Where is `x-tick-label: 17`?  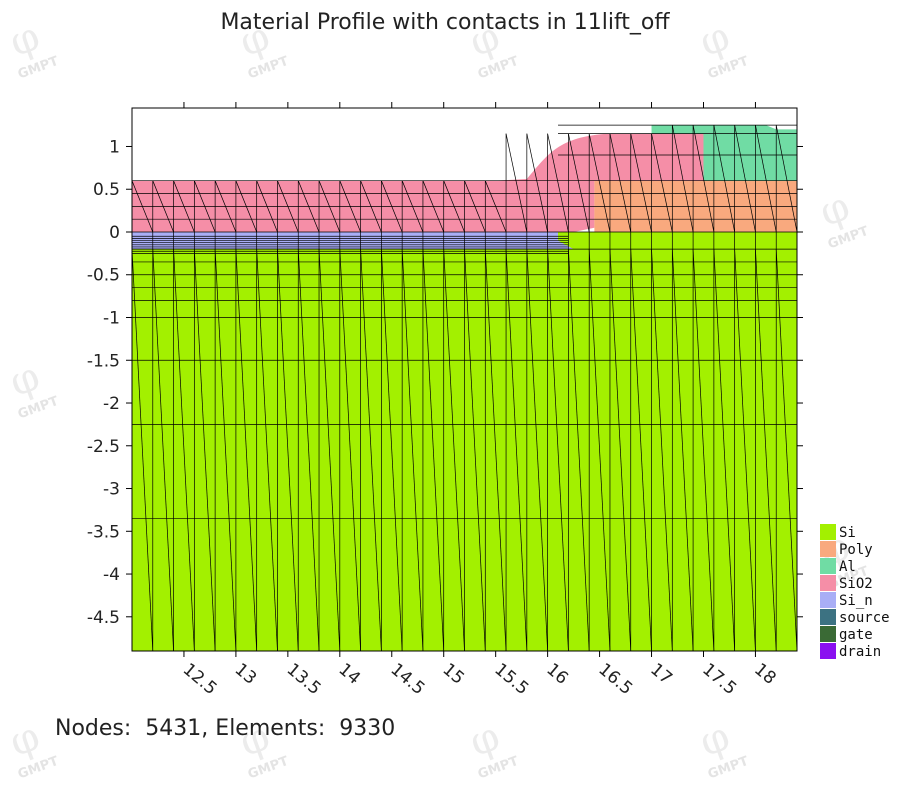 x-tick-label: 17 is located at coordinates (660, 674).